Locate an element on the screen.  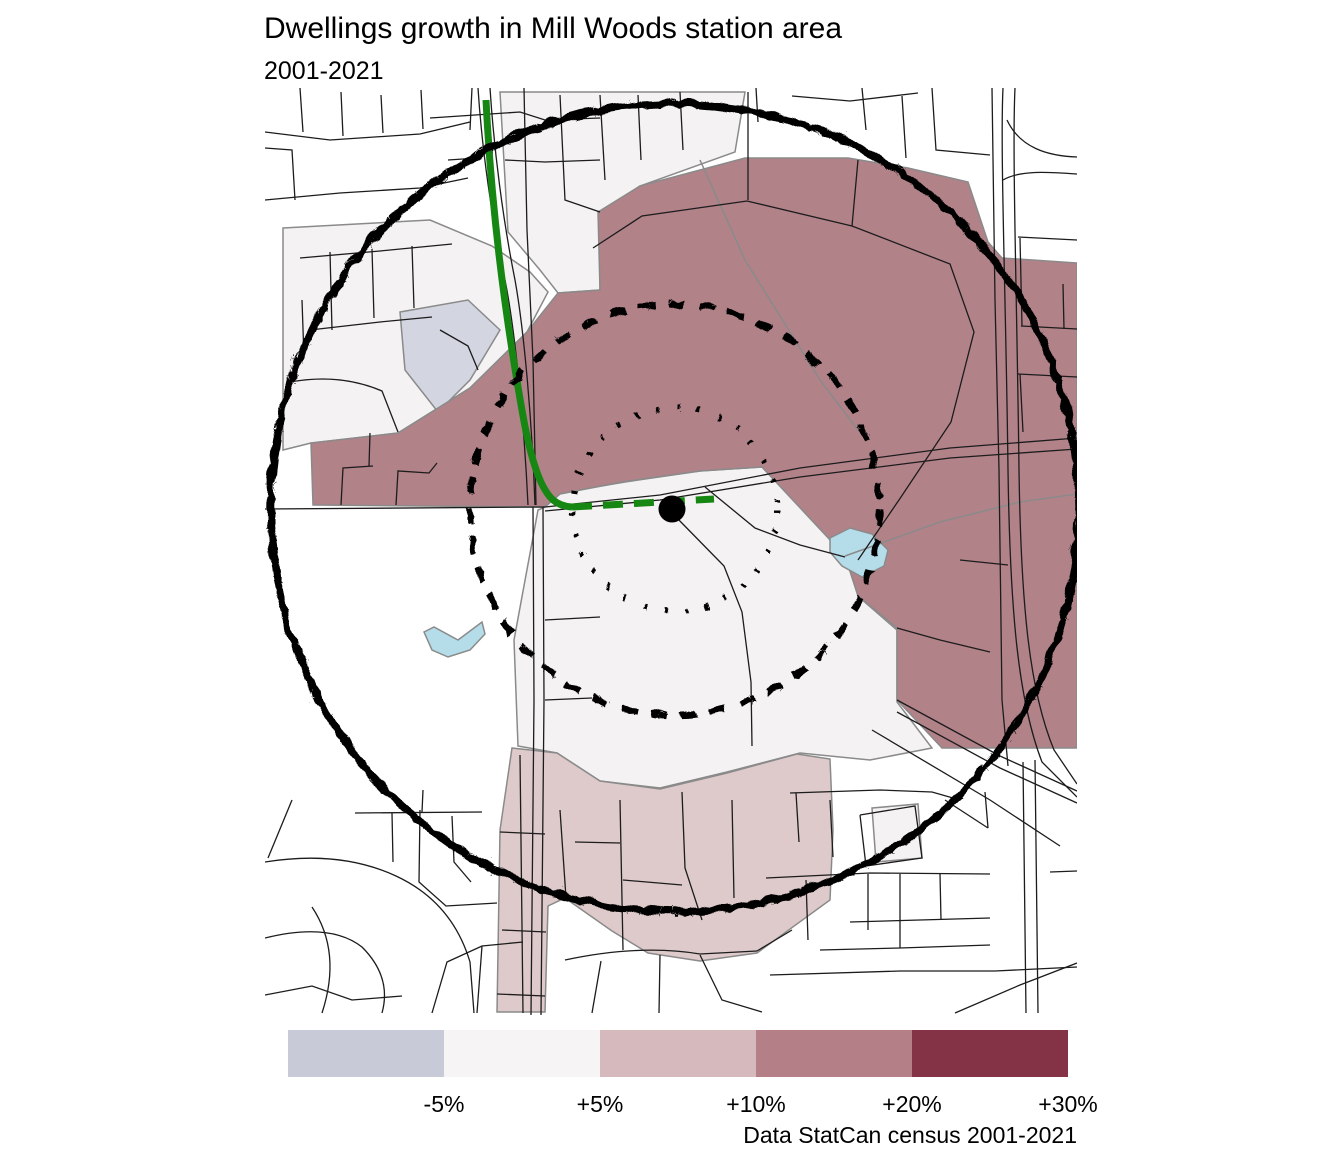
legend-label-2: +5% is located at coordinates (600, 1104).